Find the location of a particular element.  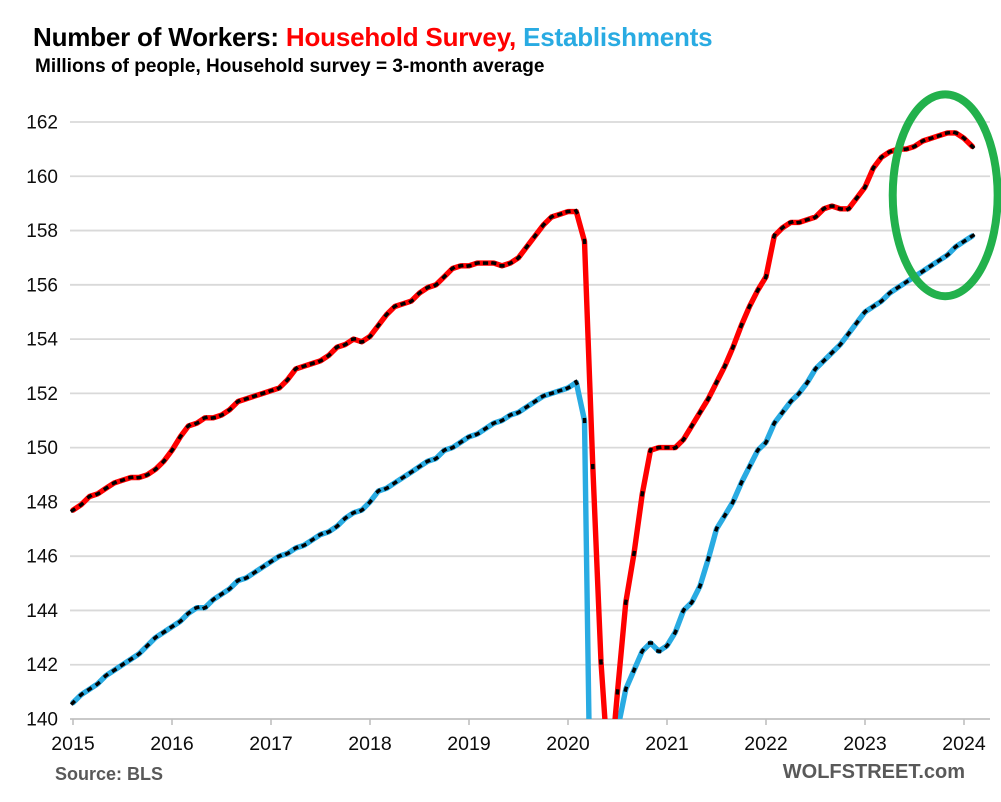

title-establishments: Establishments is located at coordinates (618, 37).